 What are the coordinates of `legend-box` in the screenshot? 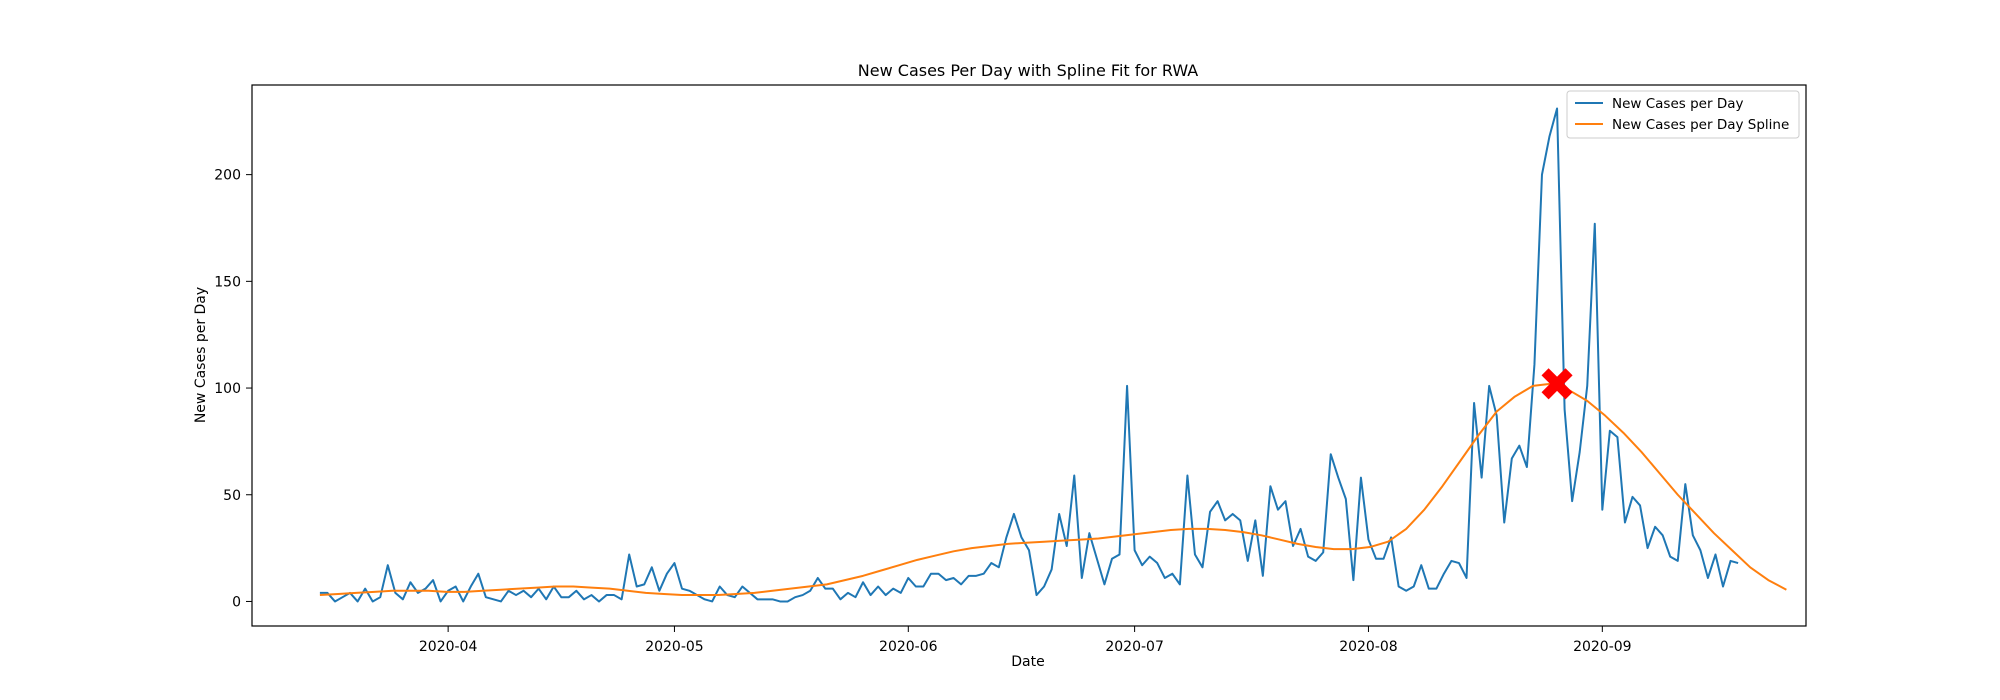 It's located at (1683, 114).